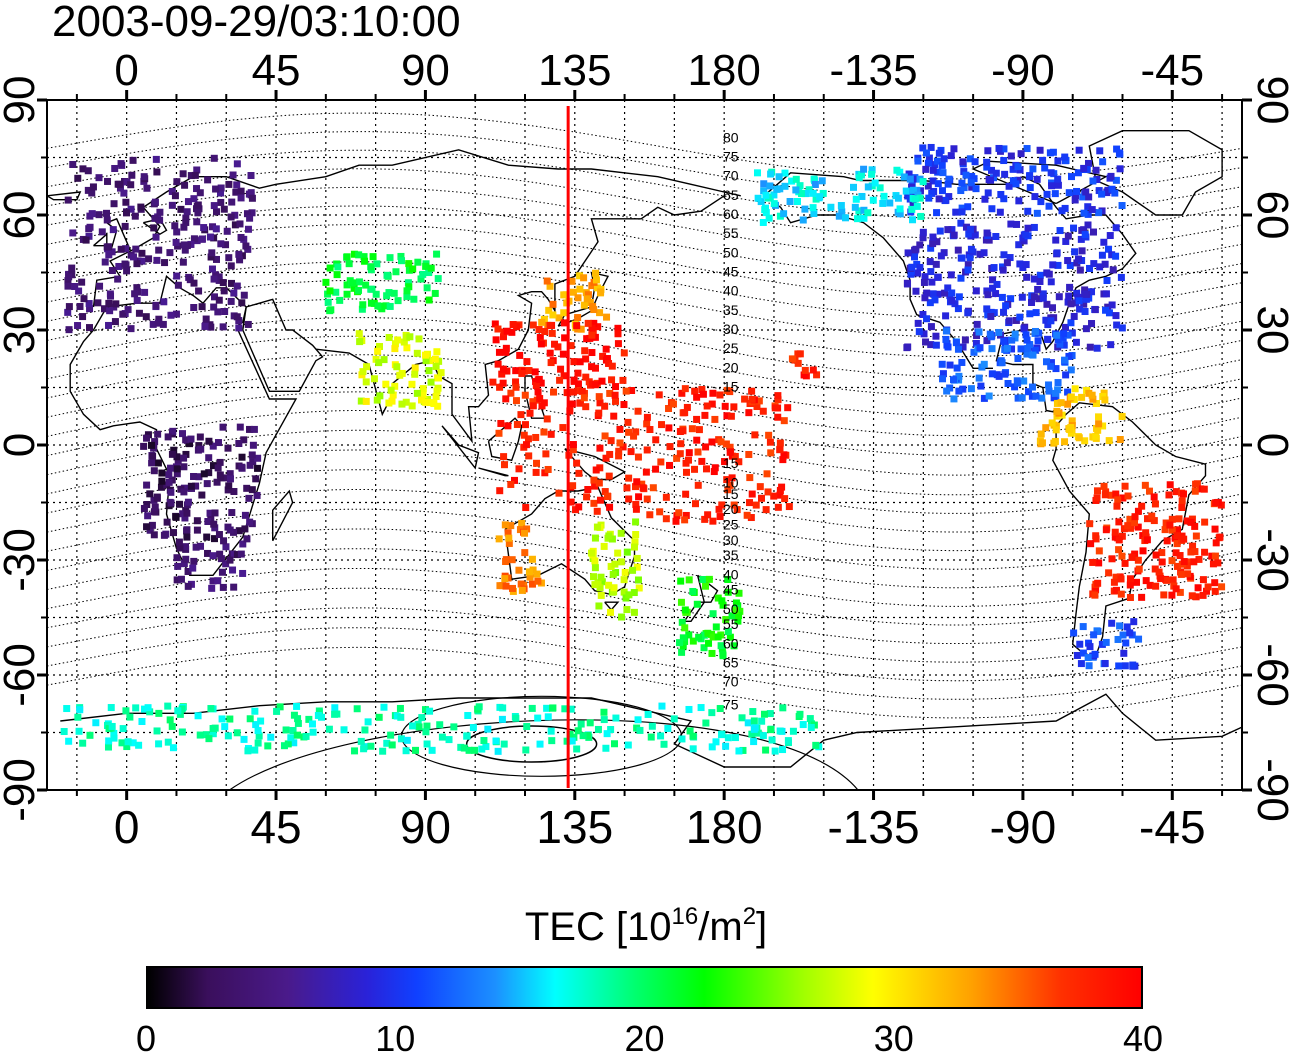  Describe the element at coordinates (731, 609) in the screenshot. I see `contour-label: 50` at that location.